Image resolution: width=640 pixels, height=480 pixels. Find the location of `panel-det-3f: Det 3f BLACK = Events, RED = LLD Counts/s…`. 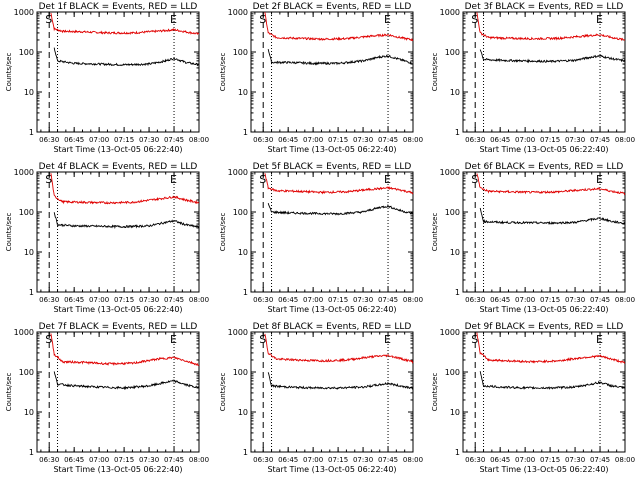

panel-det-3f: Det 3f BLACK = Events, RED = LLD Counts/s… is located at coordinates (533, 78).